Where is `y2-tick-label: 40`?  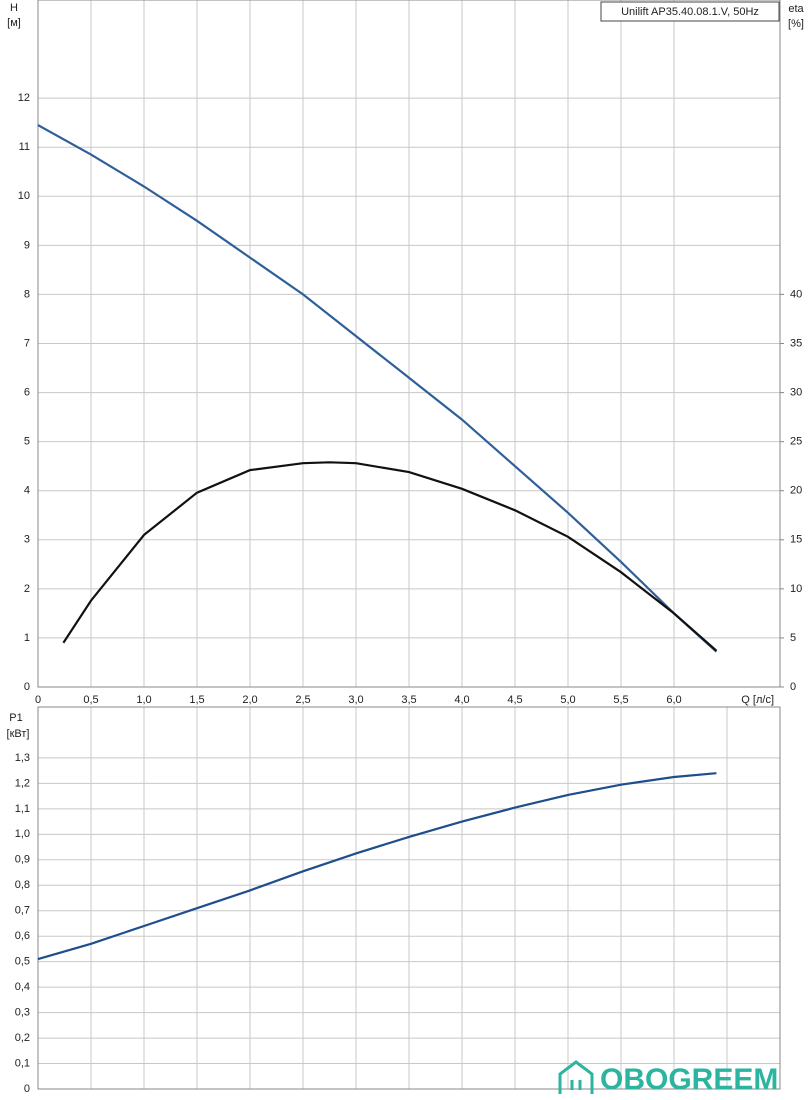
y2-tick-label: 40 is located at coordinates (796, 294).